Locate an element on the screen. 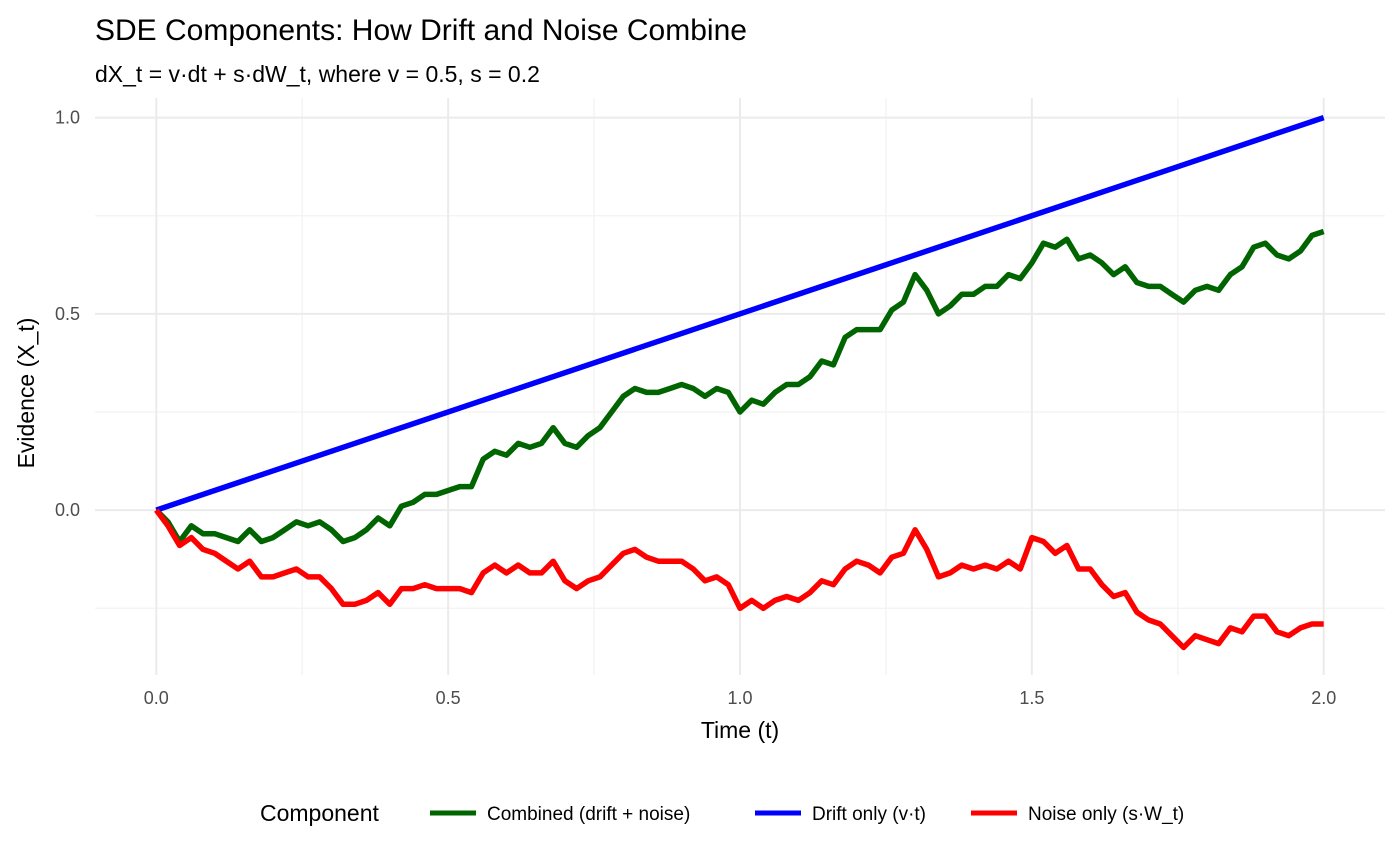 Image resolution: width=1400 pixels, height=865 pixels. y-tick-label: 0.0 is located at coordinates (67, 510).